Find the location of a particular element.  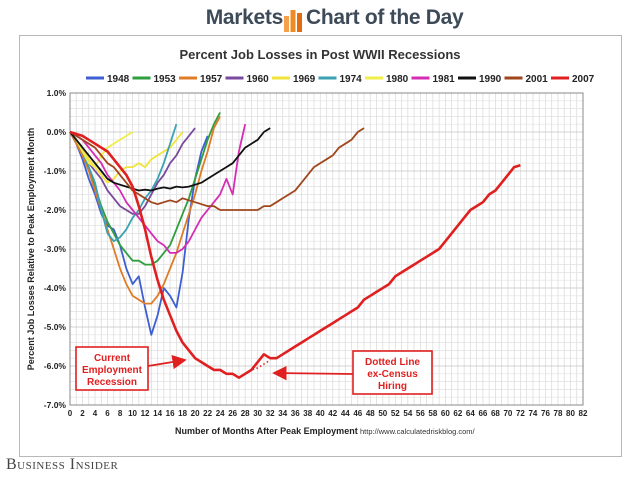

x-tick-label: 64 is located at coordinates (470, 413).